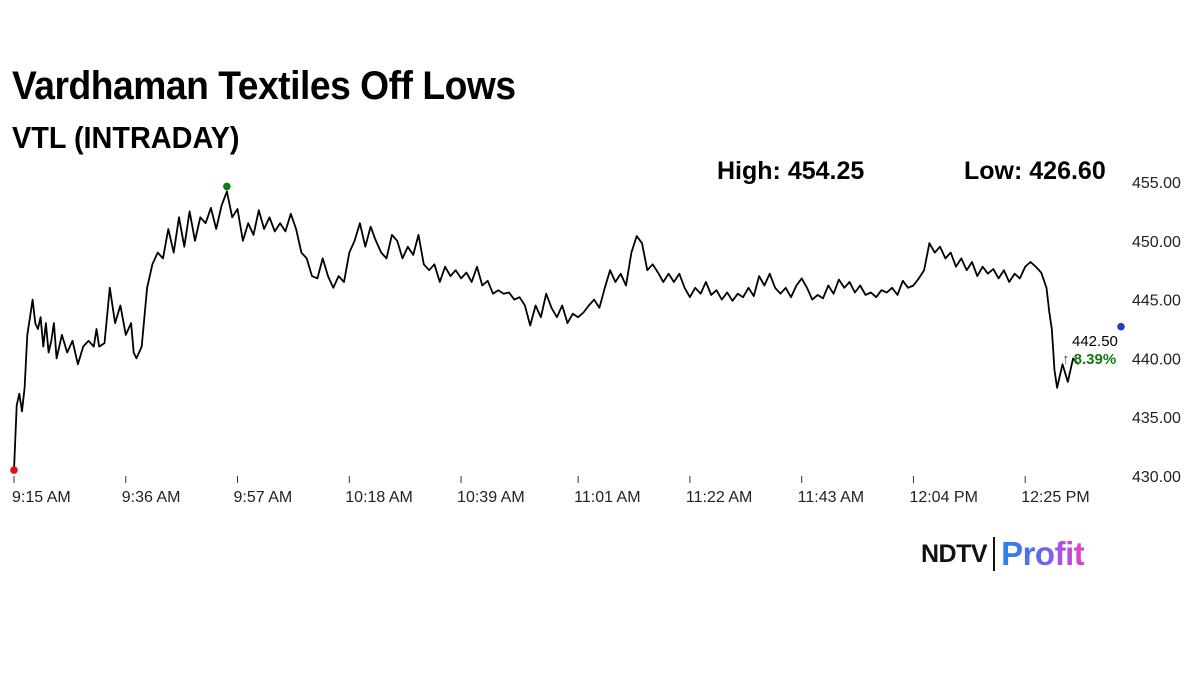 This screenshot has height=675, width=1200. I want to click on logo-divider, so click(994, 554).